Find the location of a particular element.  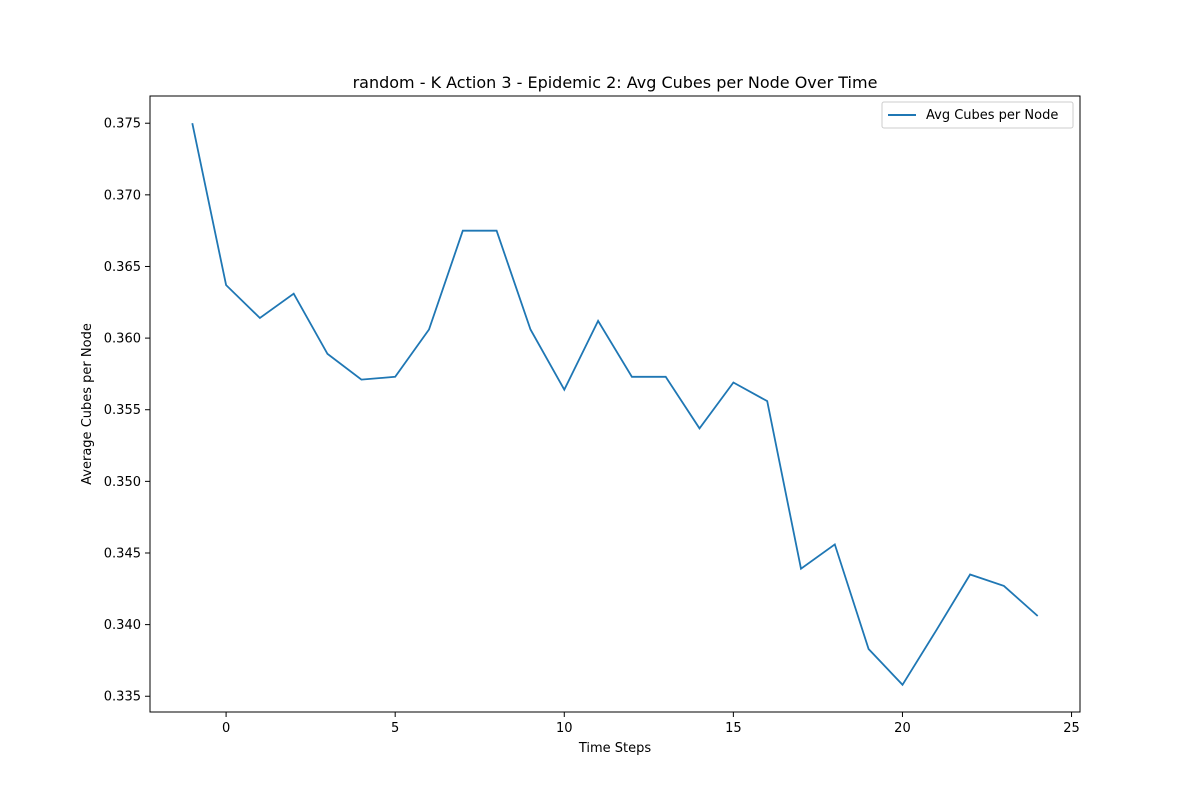

y-axis-title: Average Cubes per Node is located at coordinates (87, 404).